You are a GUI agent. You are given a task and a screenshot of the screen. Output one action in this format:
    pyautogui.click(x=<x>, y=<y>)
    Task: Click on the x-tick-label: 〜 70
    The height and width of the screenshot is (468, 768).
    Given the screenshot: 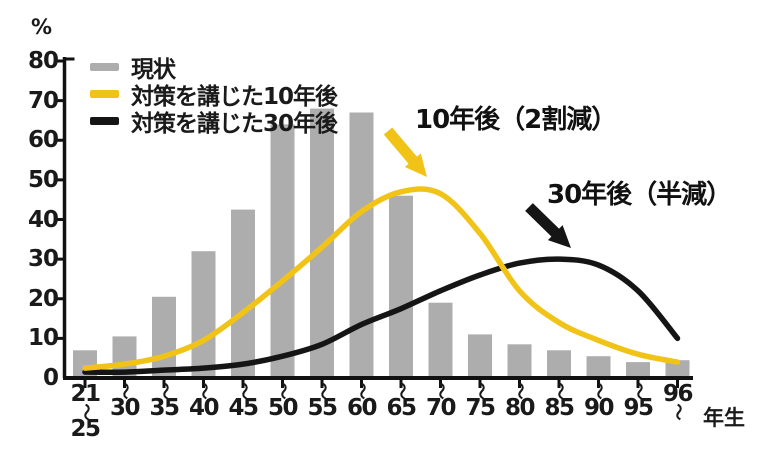 What is the action you would take?
    pyautogui.click(x=441, y=401)
    